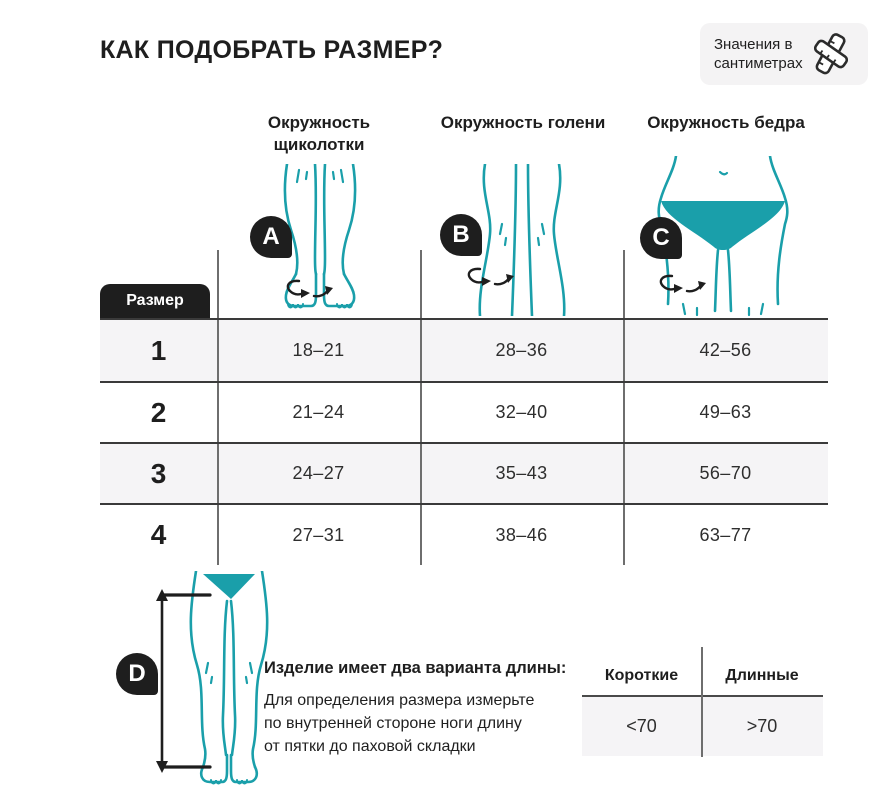 Image resolution: width=879 pixels, height=792 pixels. Describe the element at coordinates (464, 319) in the screenshot. I see `table-top-border` at that location.